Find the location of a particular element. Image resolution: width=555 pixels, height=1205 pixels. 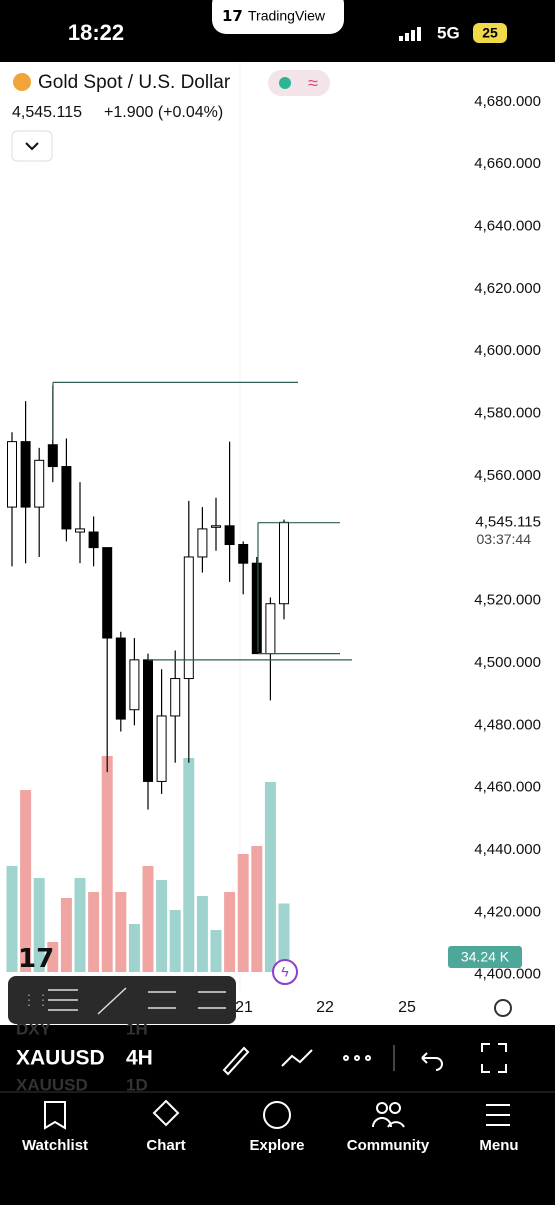

hint-interval: 1D is located at coordinates (137, 1084).